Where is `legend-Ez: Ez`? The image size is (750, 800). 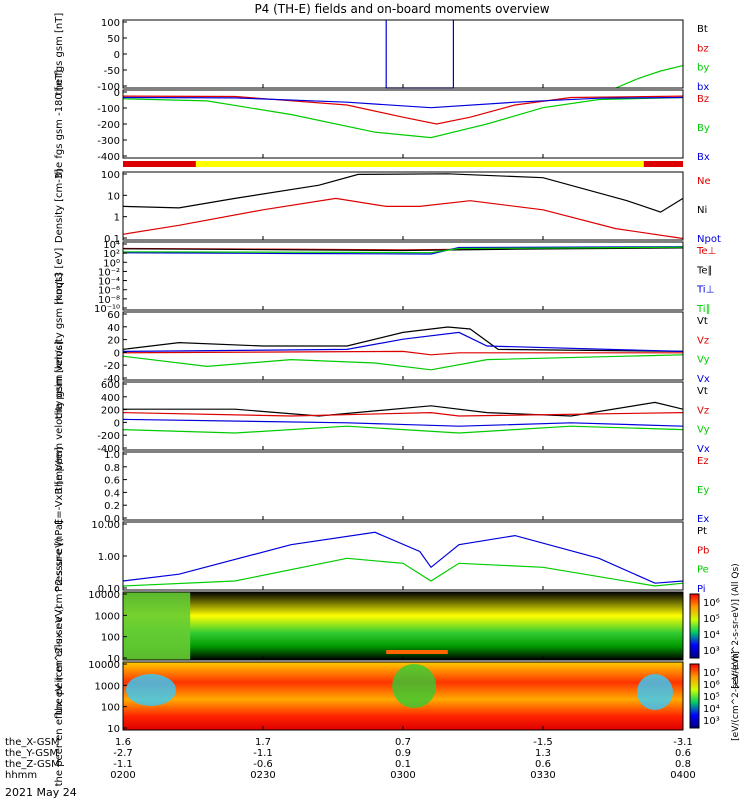
legend-Ez: Ez is located at coordinates (703, 461).